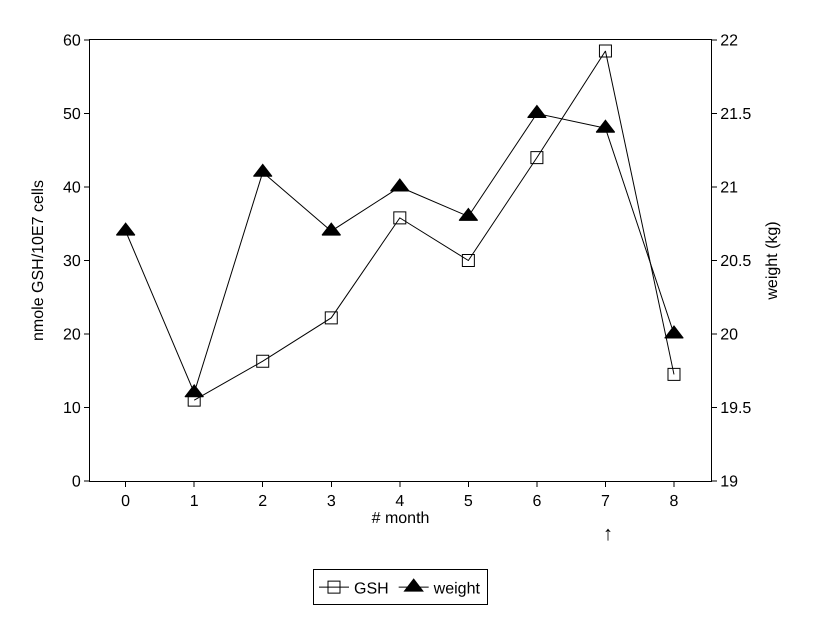 Image resolution: width=821 pixels, height=617 pixels. I want to click on y-tick-label: 10, so click(72, 409).